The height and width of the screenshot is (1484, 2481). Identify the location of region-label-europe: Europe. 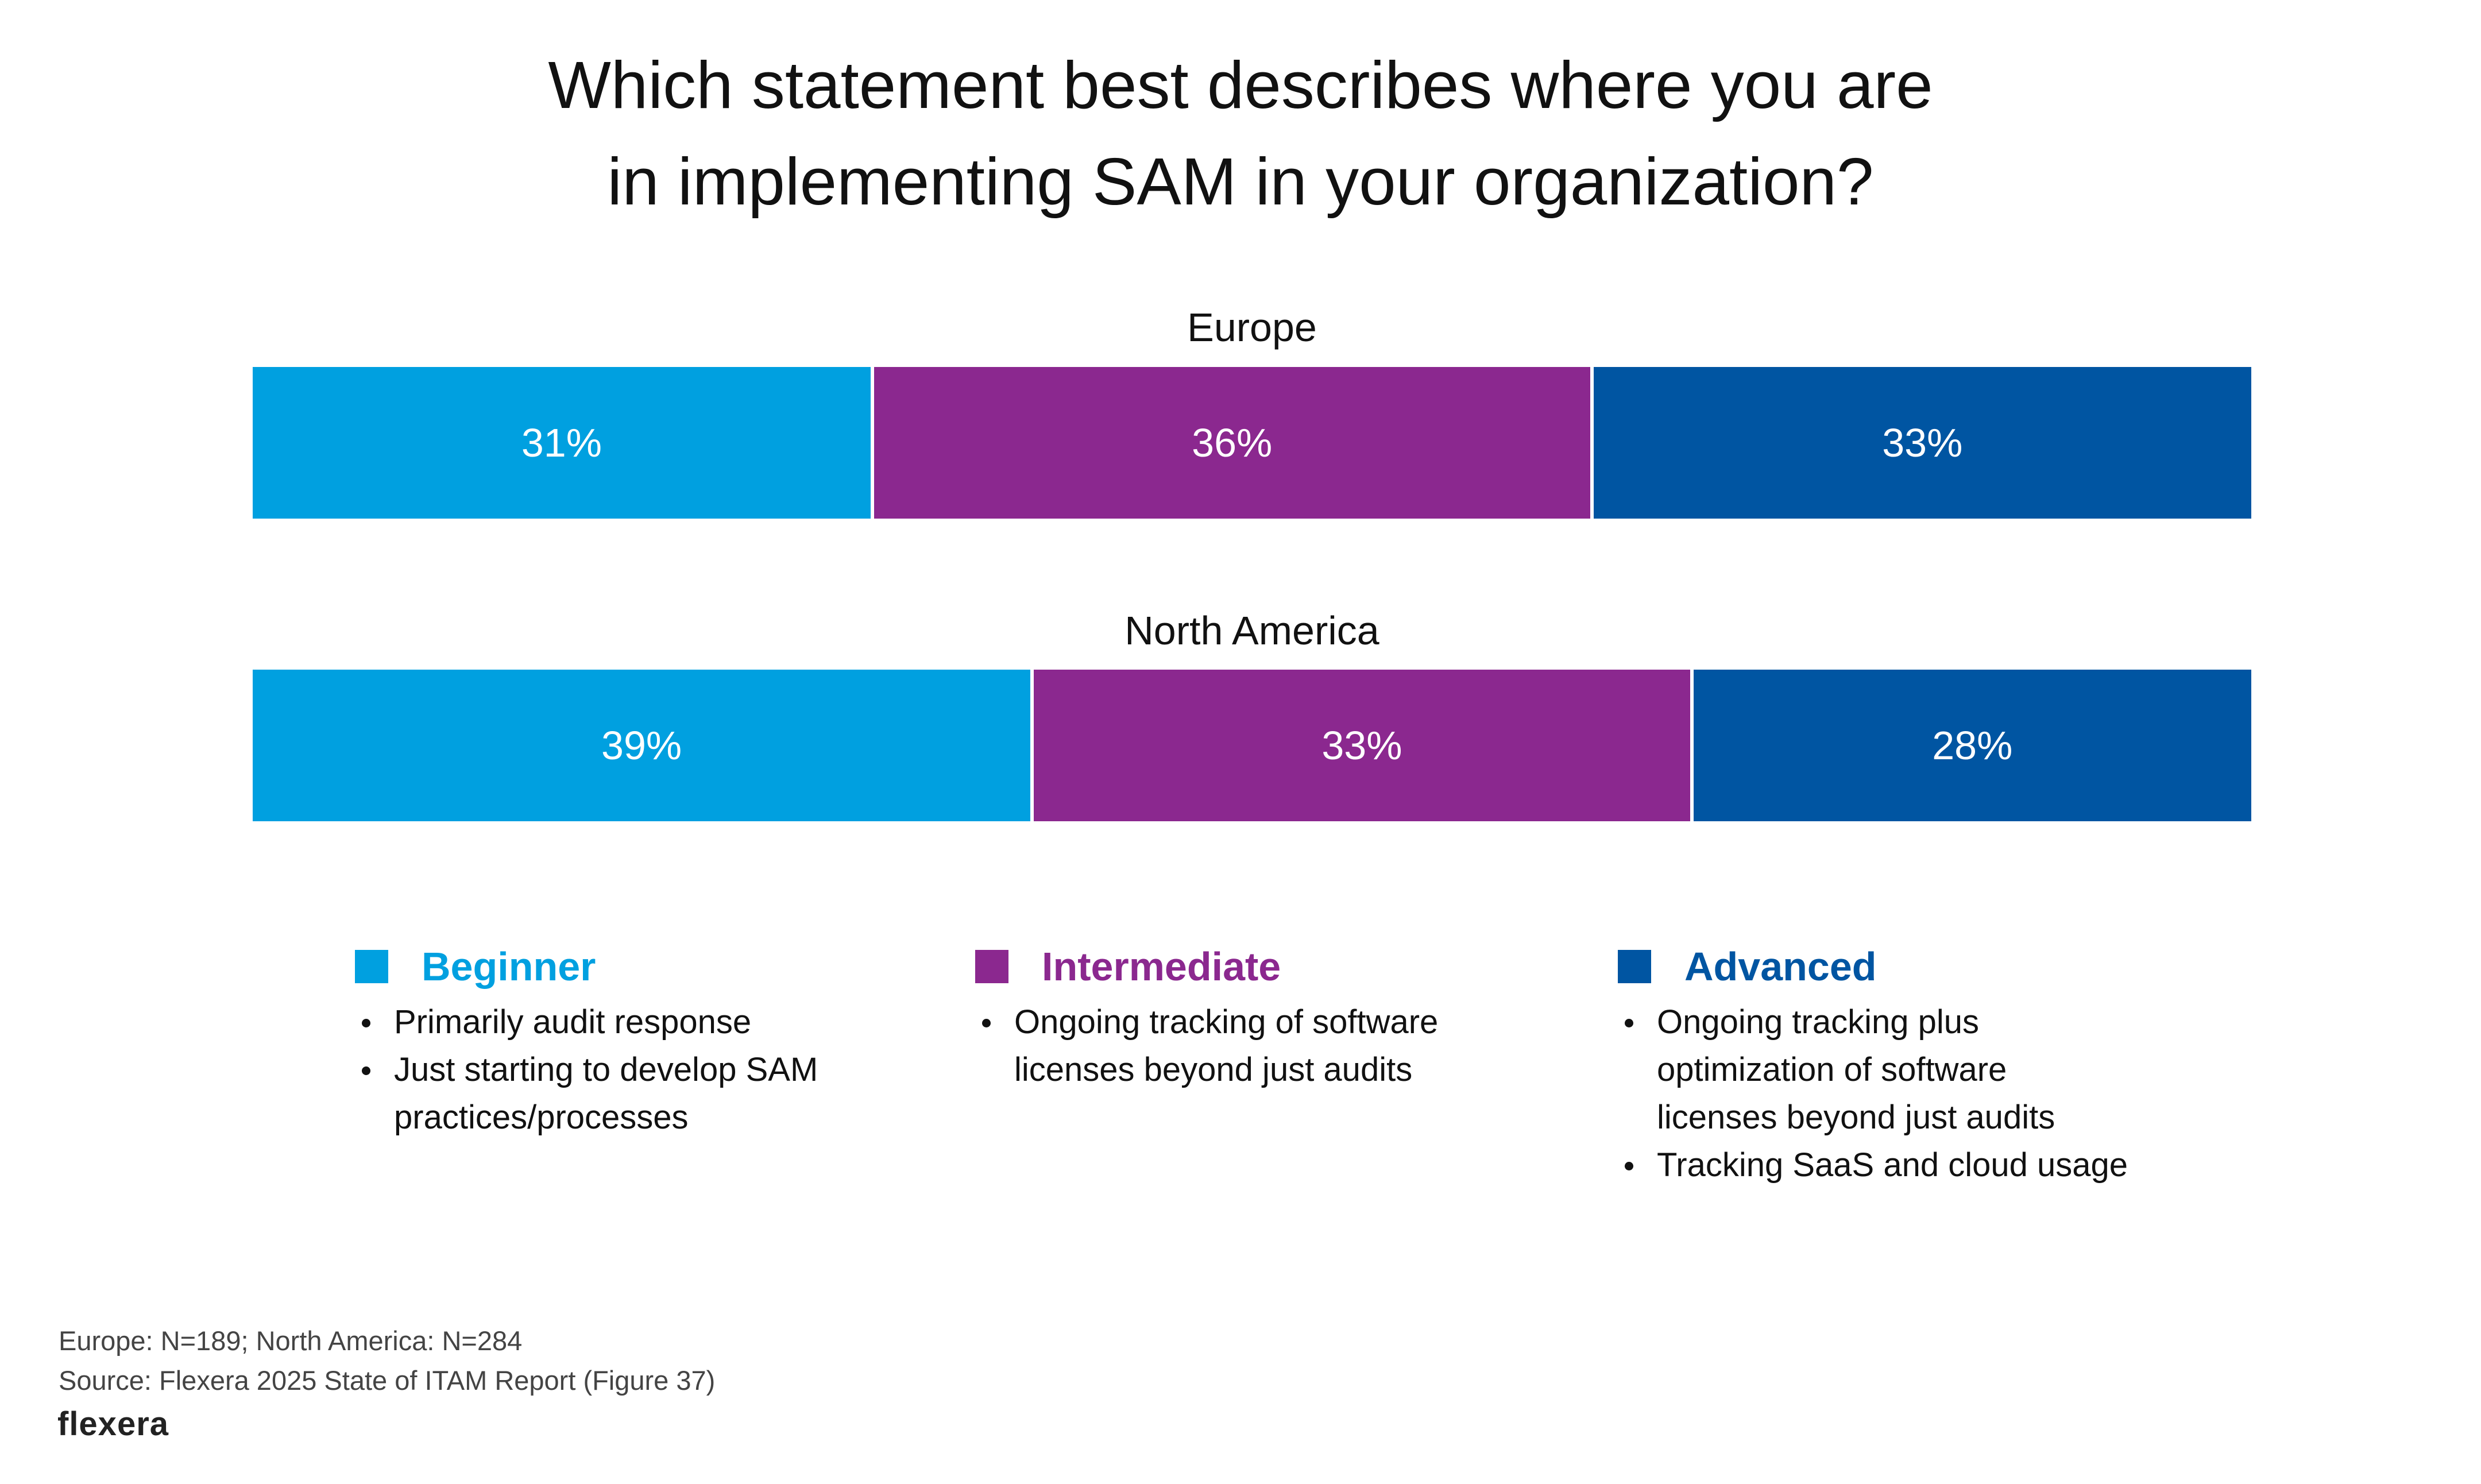
(1252, 327).